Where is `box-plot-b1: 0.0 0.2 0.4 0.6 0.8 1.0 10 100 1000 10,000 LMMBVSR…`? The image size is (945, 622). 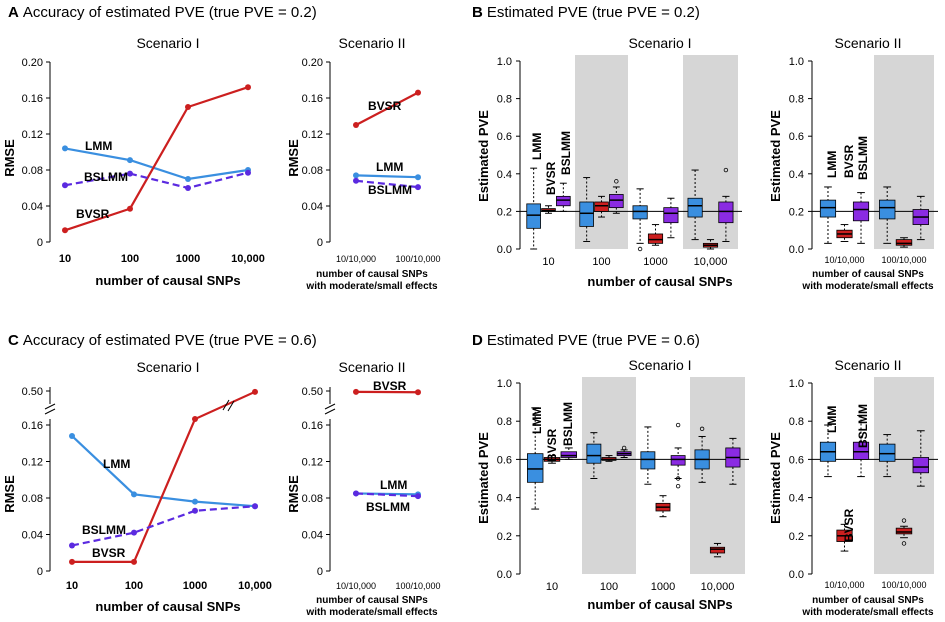 box-plot-b1: 0.0 0.2 0.4 0.6 0.8 1.0 10 100 1000 10,000 LMMBVSR… is located at coordinates (619, 161).